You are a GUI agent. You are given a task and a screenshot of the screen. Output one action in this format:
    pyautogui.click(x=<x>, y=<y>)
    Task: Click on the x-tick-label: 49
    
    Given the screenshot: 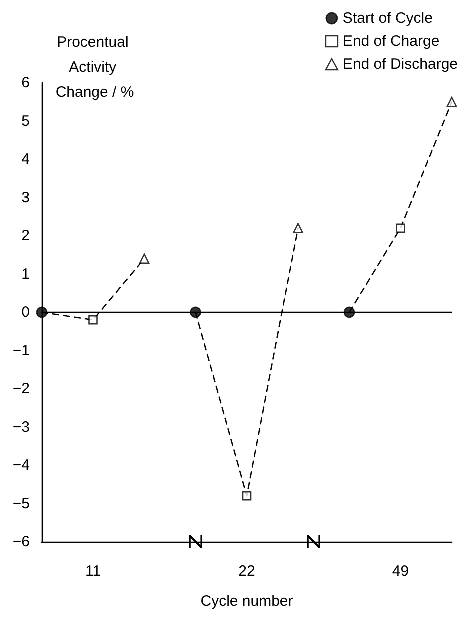 What is the action you would take?
    pyautogui.click(x=401, y=571)
    